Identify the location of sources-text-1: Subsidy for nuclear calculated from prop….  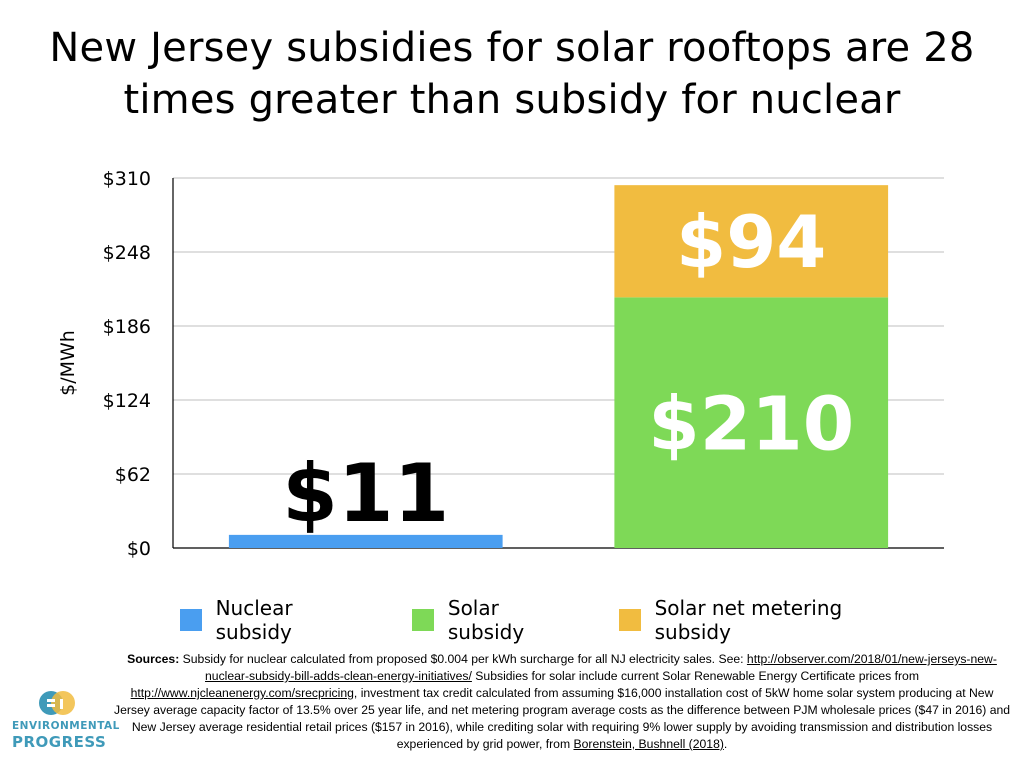
(463, 659).